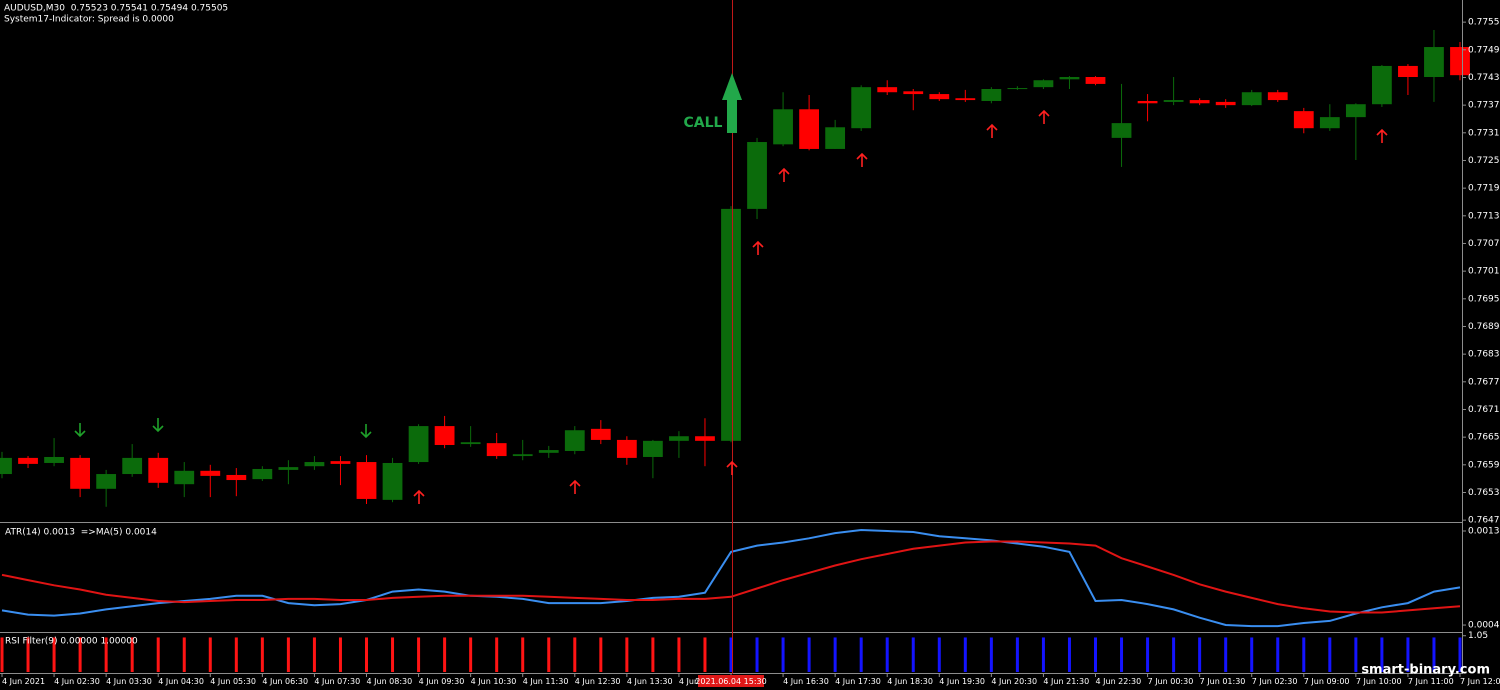 The image size is (1500, 690). Describe the element at coordinates (546, 681) in the screenshot. I see `x-tick-label: 4 Jun 11:30` at that location.